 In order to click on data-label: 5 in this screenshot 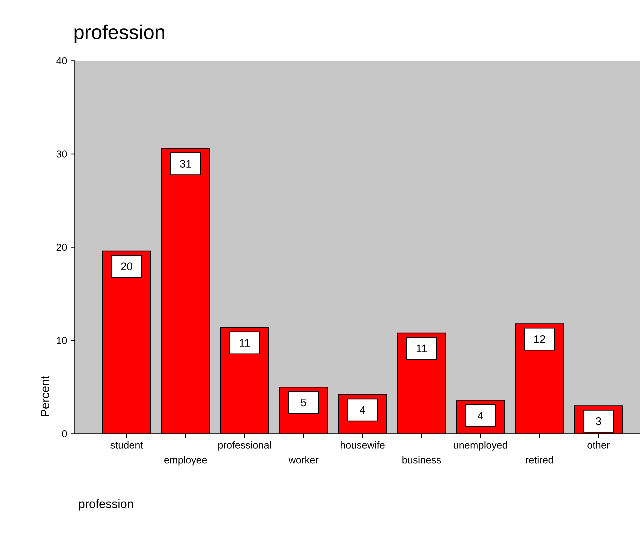, I will do `click(303, 402)`.